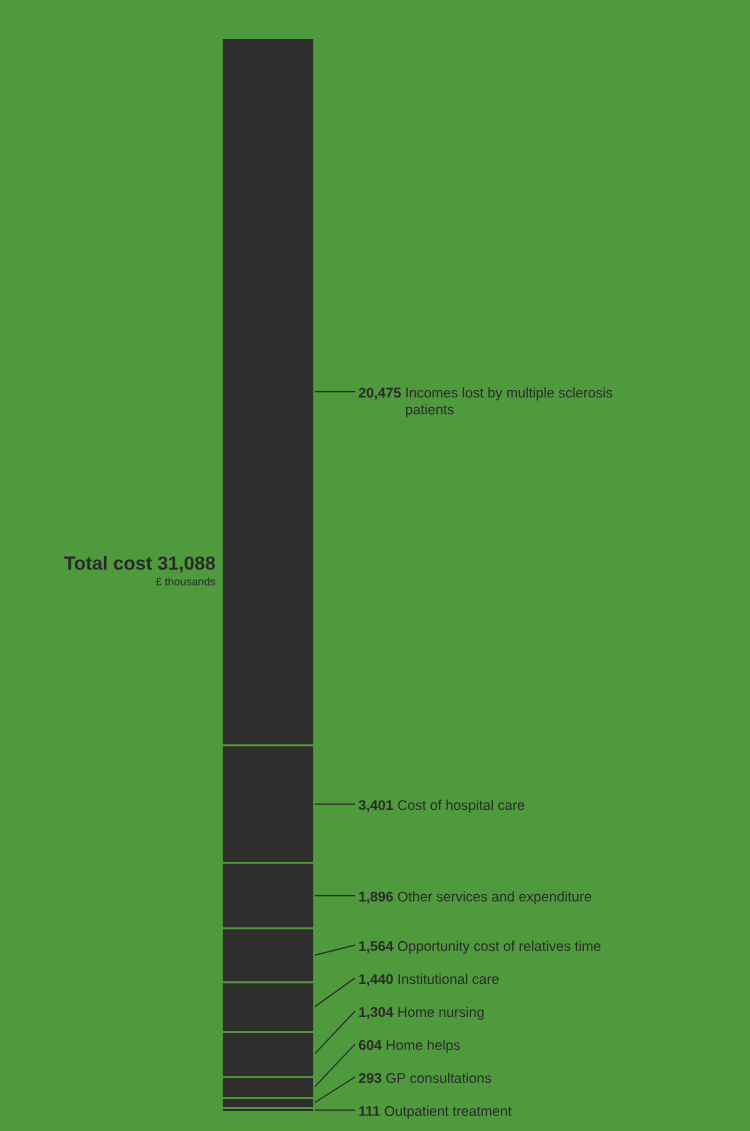 Image resolution: width=750 pixels, height=1131 pixels. I want to click on text: Institutional care, so click(448, 978).